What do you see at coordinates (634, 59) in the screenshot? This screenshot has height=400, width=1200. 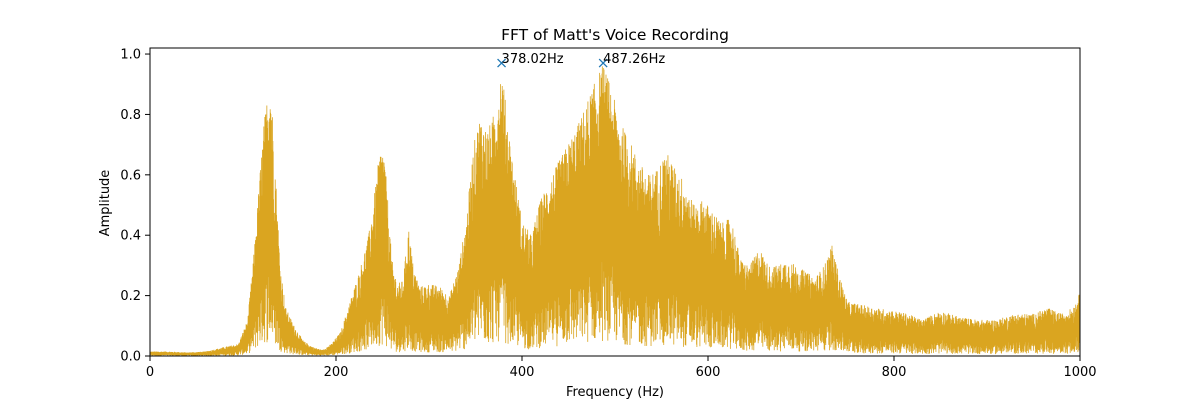 I see `peak-label-1: 487.26Hz` at bounding box center [634, 59].